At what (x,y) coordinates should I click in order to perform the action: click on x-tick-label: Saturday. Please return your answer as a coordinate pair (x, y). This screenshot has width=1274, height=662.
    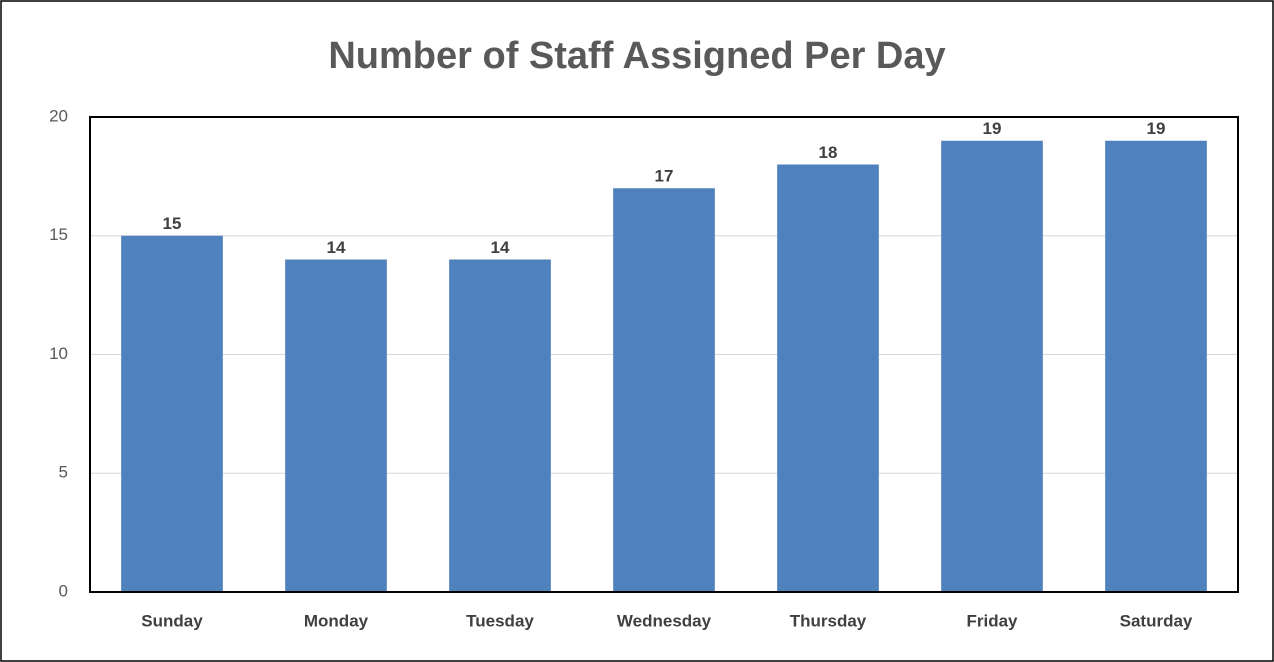
    Looking at the image, I should click on (1156, 620).